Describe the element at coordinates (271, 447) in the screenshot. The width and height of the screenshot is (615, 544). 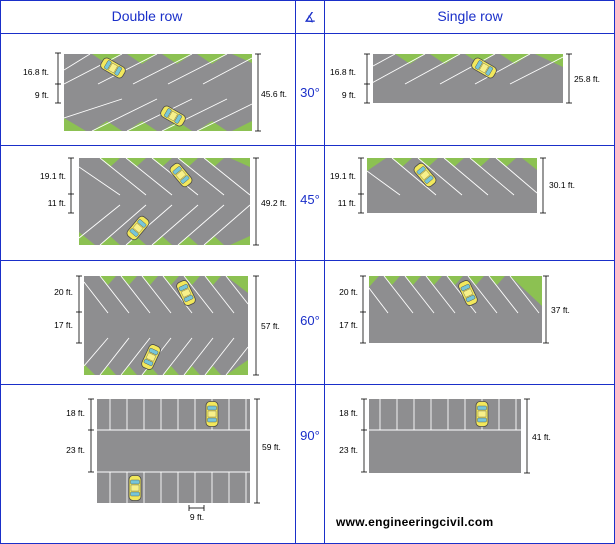
I see `dim-total-90-double: 59 ft.` at that location.